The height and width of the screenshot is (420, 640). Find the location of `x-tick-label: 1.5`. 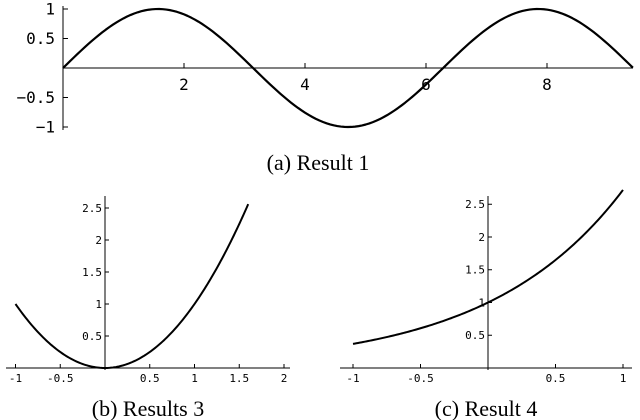

x-tick-label: 1.5 is located at coordinates (239, 378).